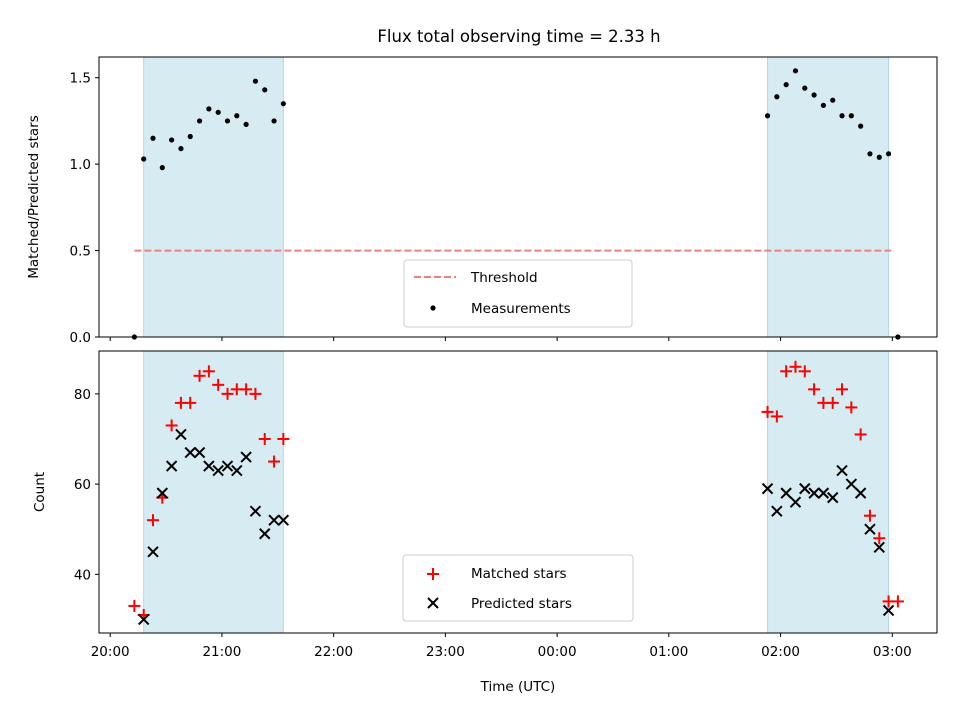 The width and height of the screenshot is (960, 720). Describe the element at coordinates (521, 309) in the screenshot. I see `legend-measurements-label: Measurements` at that location.